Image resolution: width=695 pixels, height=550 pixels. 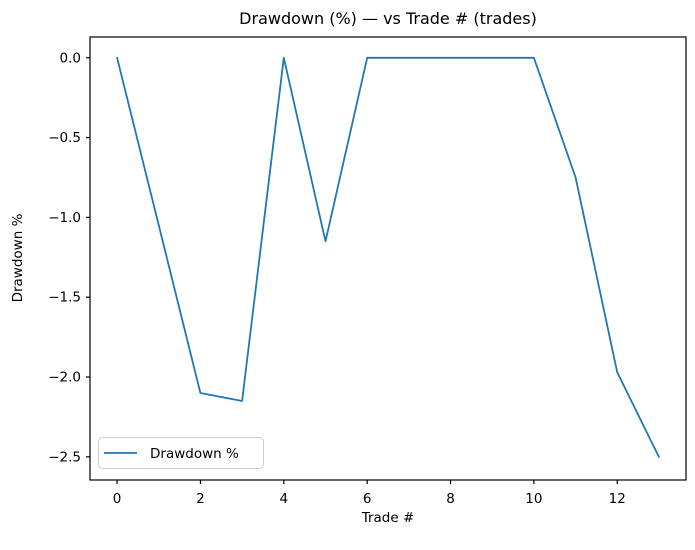 I want to click on x-tick-label: 4, so click(x=284, y=499).